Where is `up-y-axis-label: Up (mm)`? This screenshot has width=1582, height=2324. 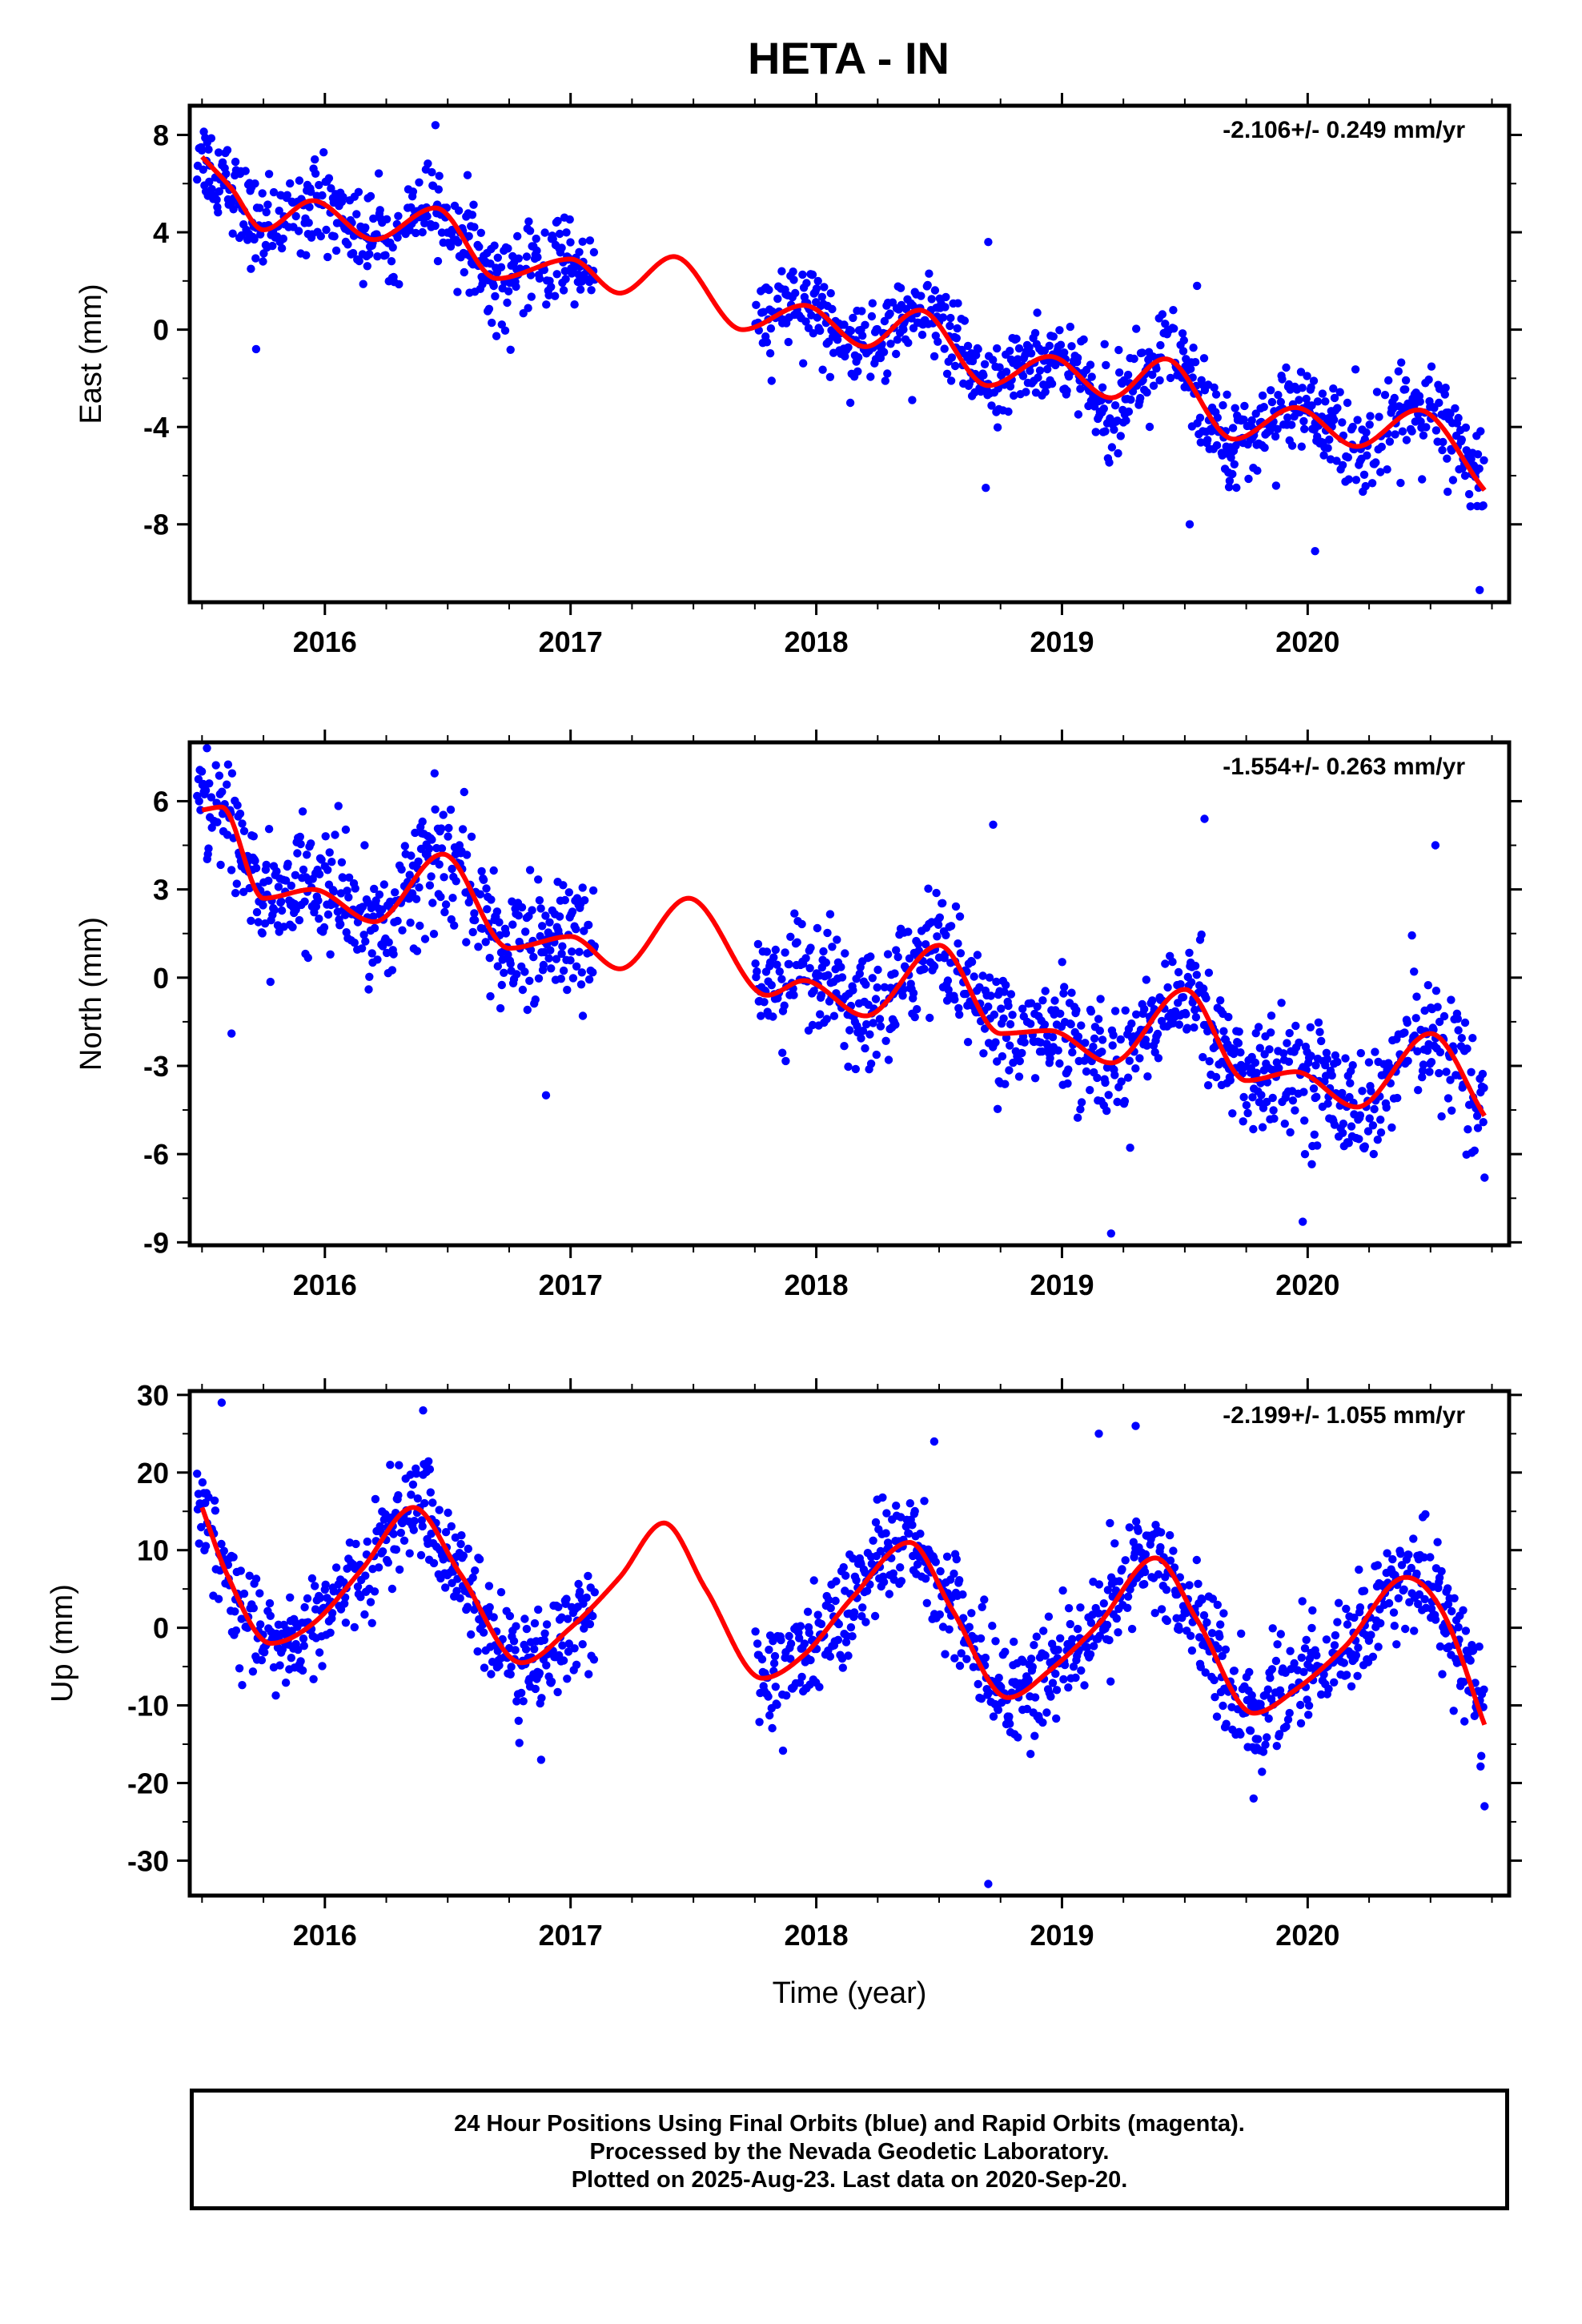 up-y-axis-label: Up (mm) is located at coordinates (62, 1644).